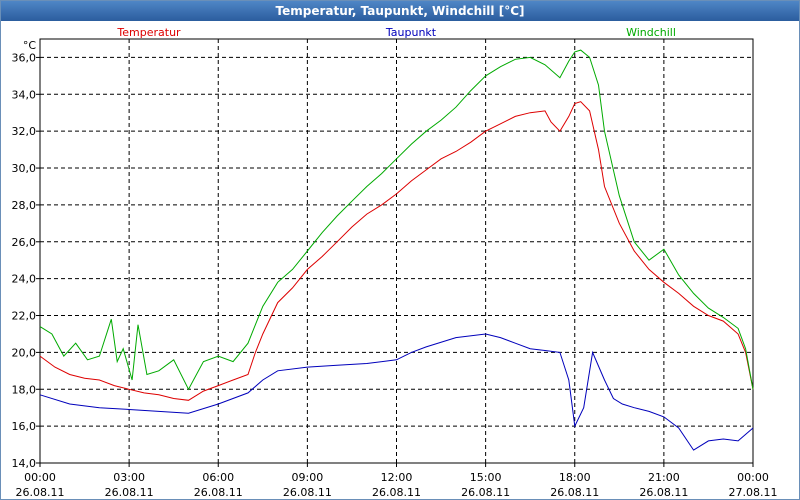 The height and width of the screenshot is (500, 800). What do you see at coordinates (575, 477) in the screenshot?
I see `x-tick-time: 18:00` at bounding box center [575, 477].